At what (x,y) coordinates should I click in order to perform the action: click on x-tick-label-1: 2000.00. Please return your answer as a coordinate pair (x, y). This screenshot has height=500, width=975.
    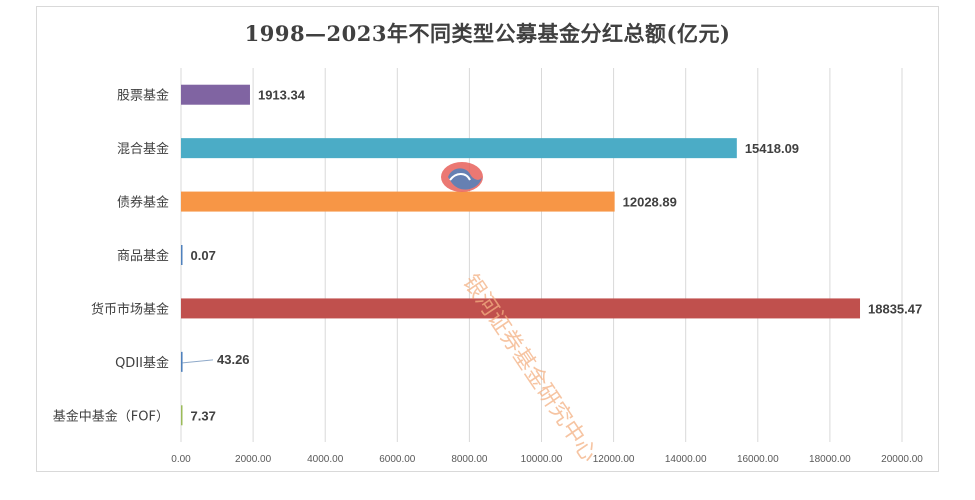
    Looking at the image, I should click on (253, 459).